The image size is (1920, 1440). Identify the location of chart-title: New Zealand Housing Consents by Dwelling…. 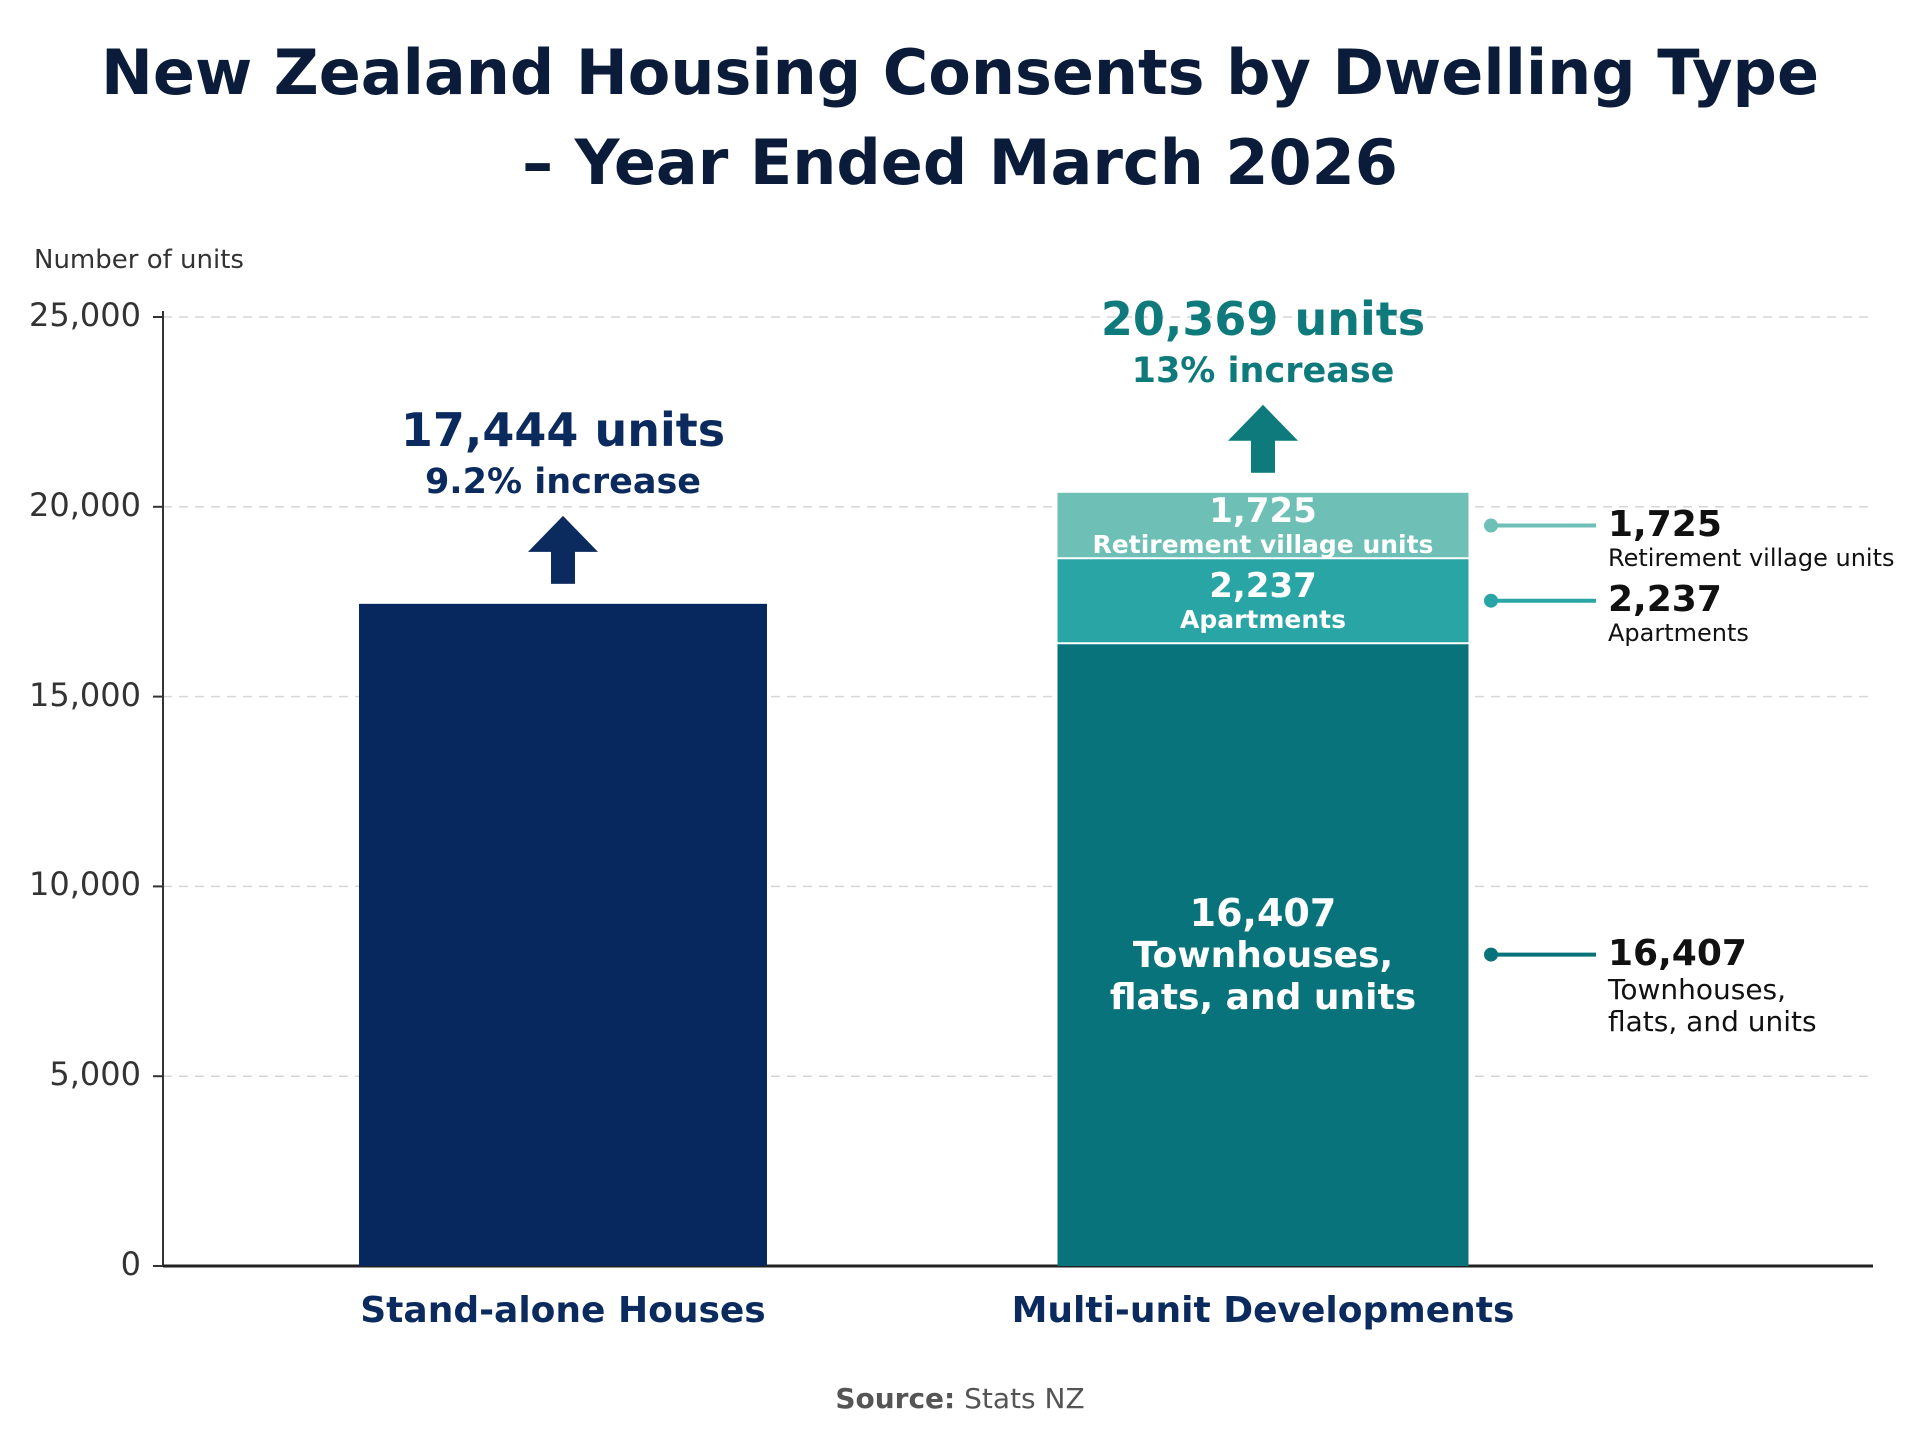
(960, 117).